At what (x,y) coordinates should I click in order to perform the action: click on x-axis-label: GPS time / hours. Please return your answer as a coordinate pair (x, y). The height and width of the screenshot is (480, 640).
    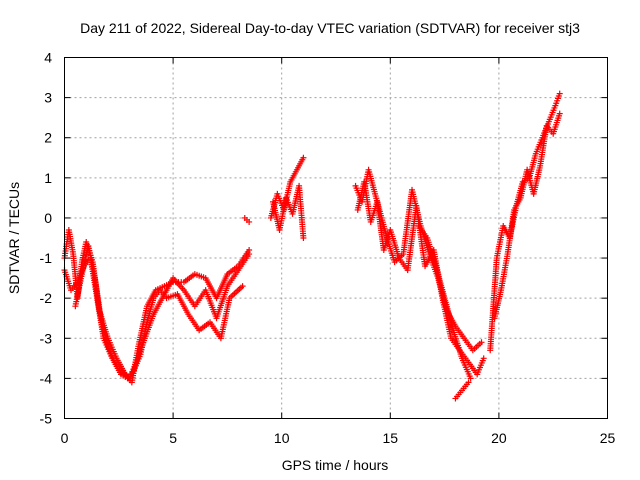
    Looking at the image, I should click on (335, 465).